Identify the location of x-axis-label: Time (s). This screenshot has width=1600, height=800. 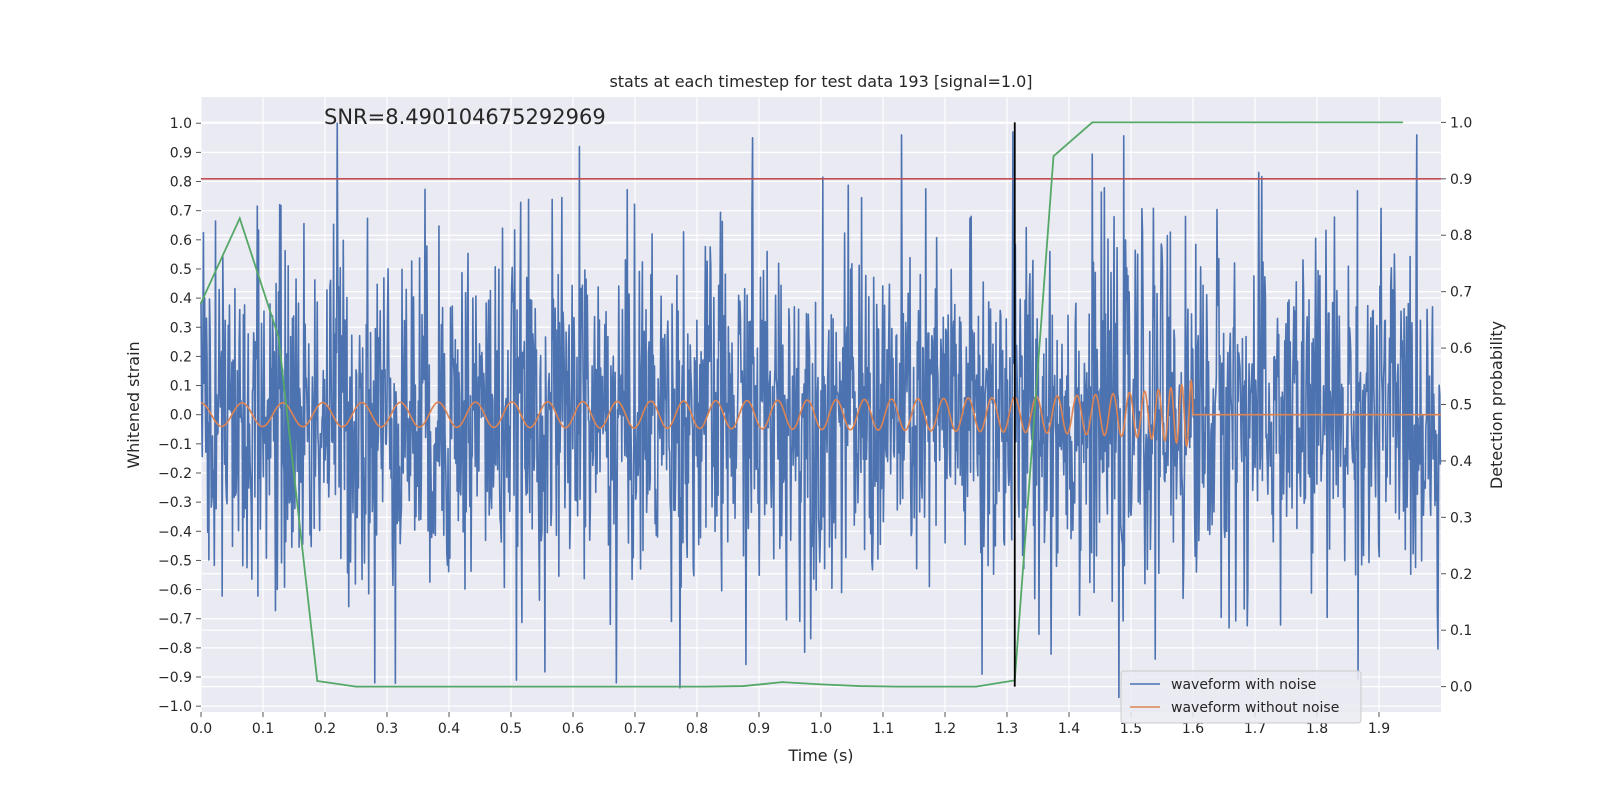
(820, 755).